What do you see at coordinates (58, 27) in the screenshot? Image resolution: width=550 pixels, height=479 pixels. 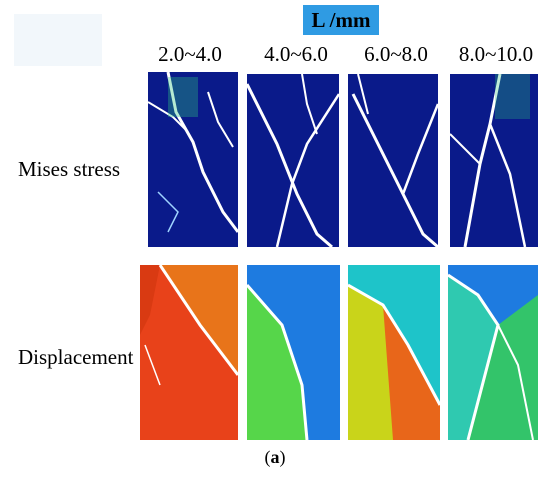 I see `faint-legend-box-top` at bounding box center [58, 27].